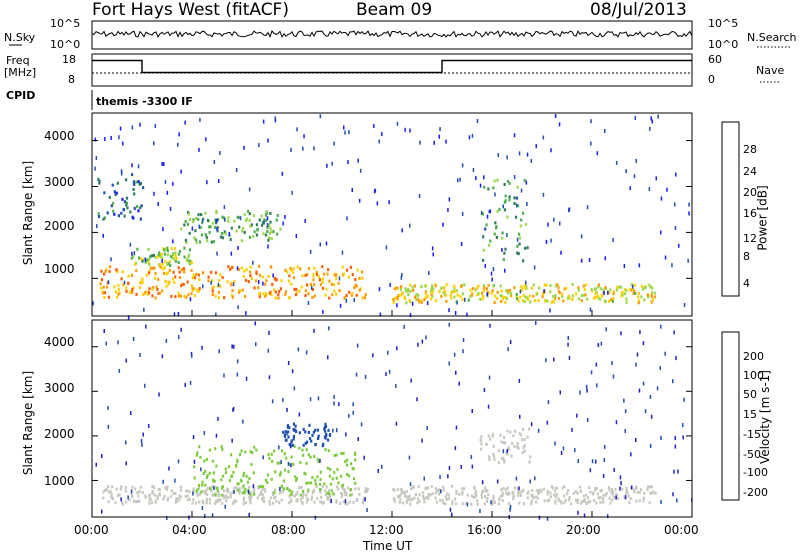  Describe the element at coordinates (753, 356) in the screenshot. I see `vel-tick-200: 200` at that location.